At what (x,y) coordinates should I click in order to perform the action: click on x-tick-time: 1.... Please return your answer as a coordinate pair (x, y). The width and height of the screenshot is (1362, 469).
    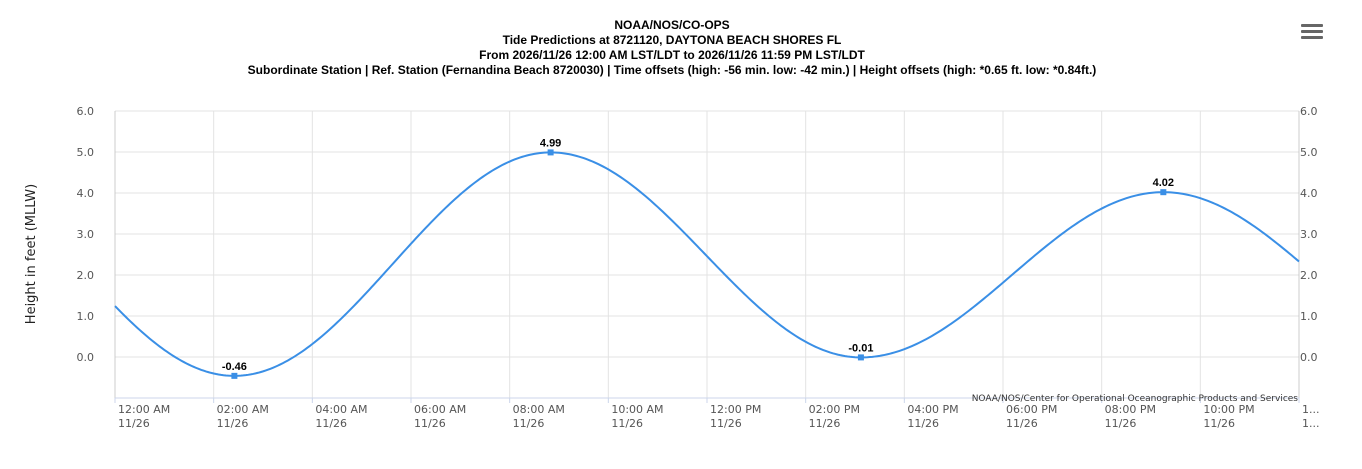
    Looking at the image, I should click on (1311, 409).